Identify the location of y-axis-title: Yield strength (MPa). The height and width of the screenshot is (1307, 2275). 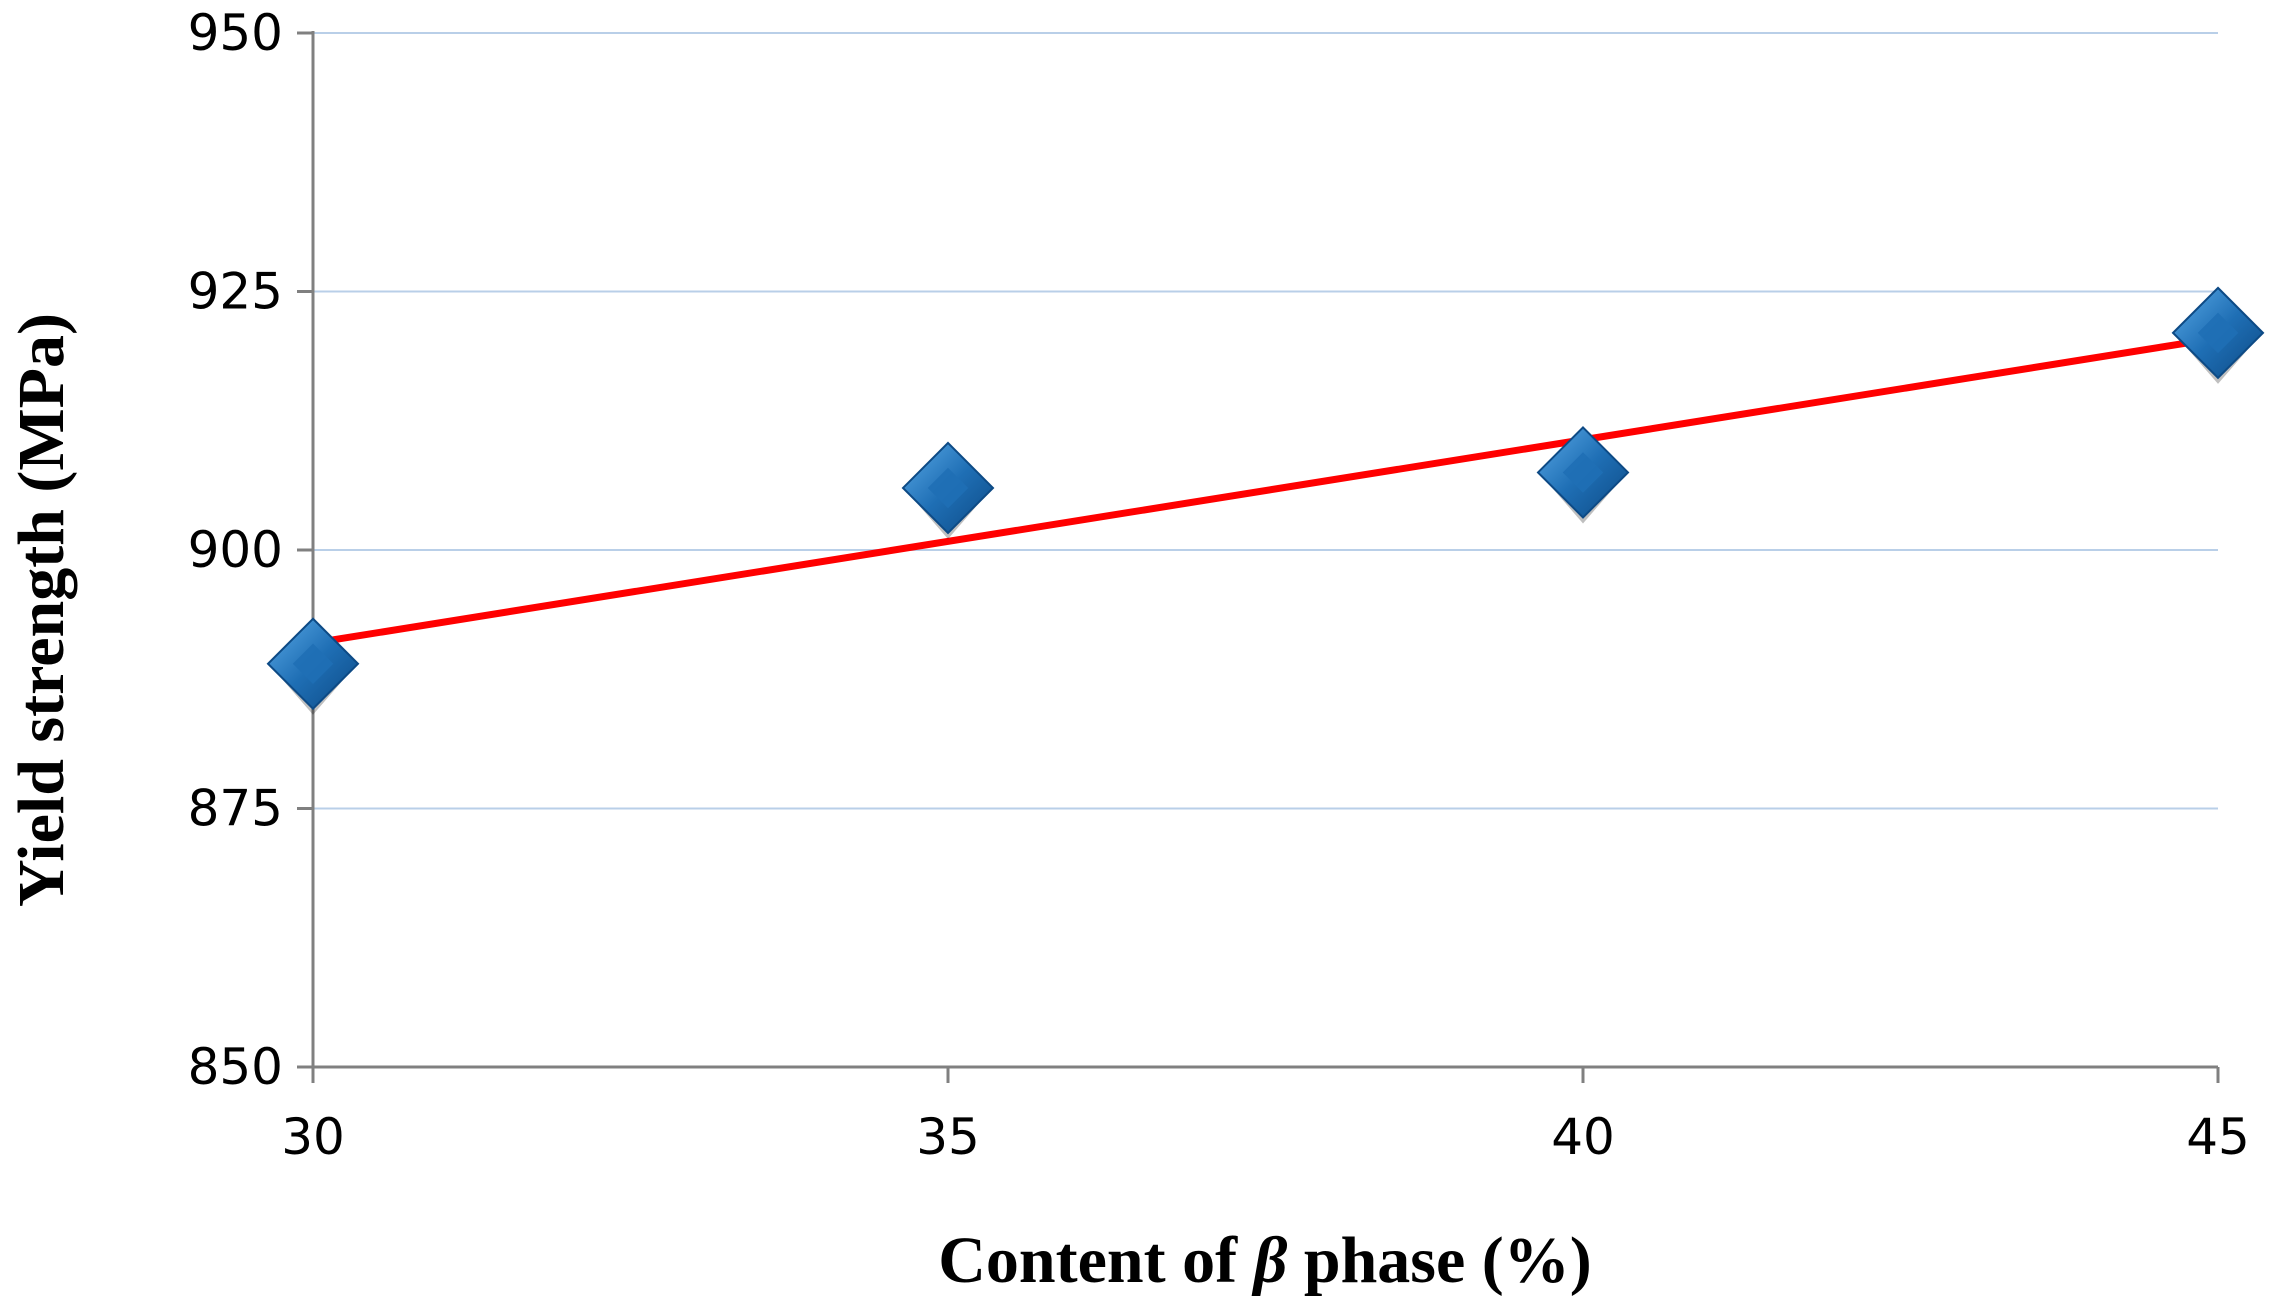
(41, 610).